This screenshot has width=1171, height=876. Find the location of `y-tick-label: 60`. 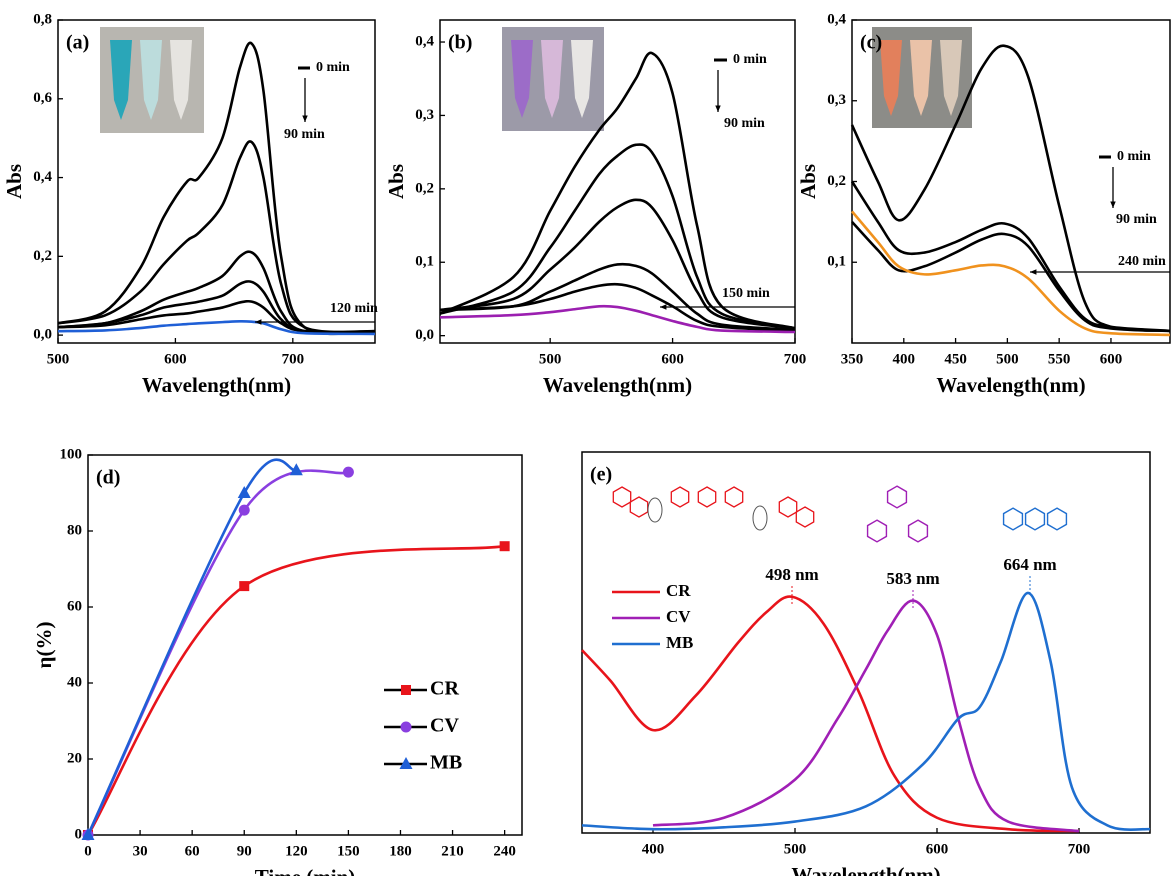

y-tick-label: 60 is located at coordinates (74, 606).